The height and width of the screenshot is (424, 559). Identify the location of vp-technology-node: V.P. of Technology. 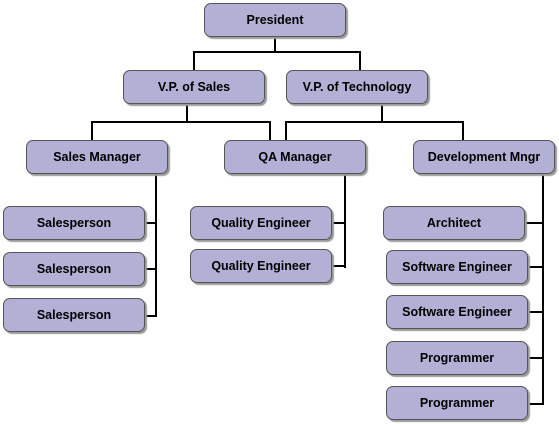
(357, 87).